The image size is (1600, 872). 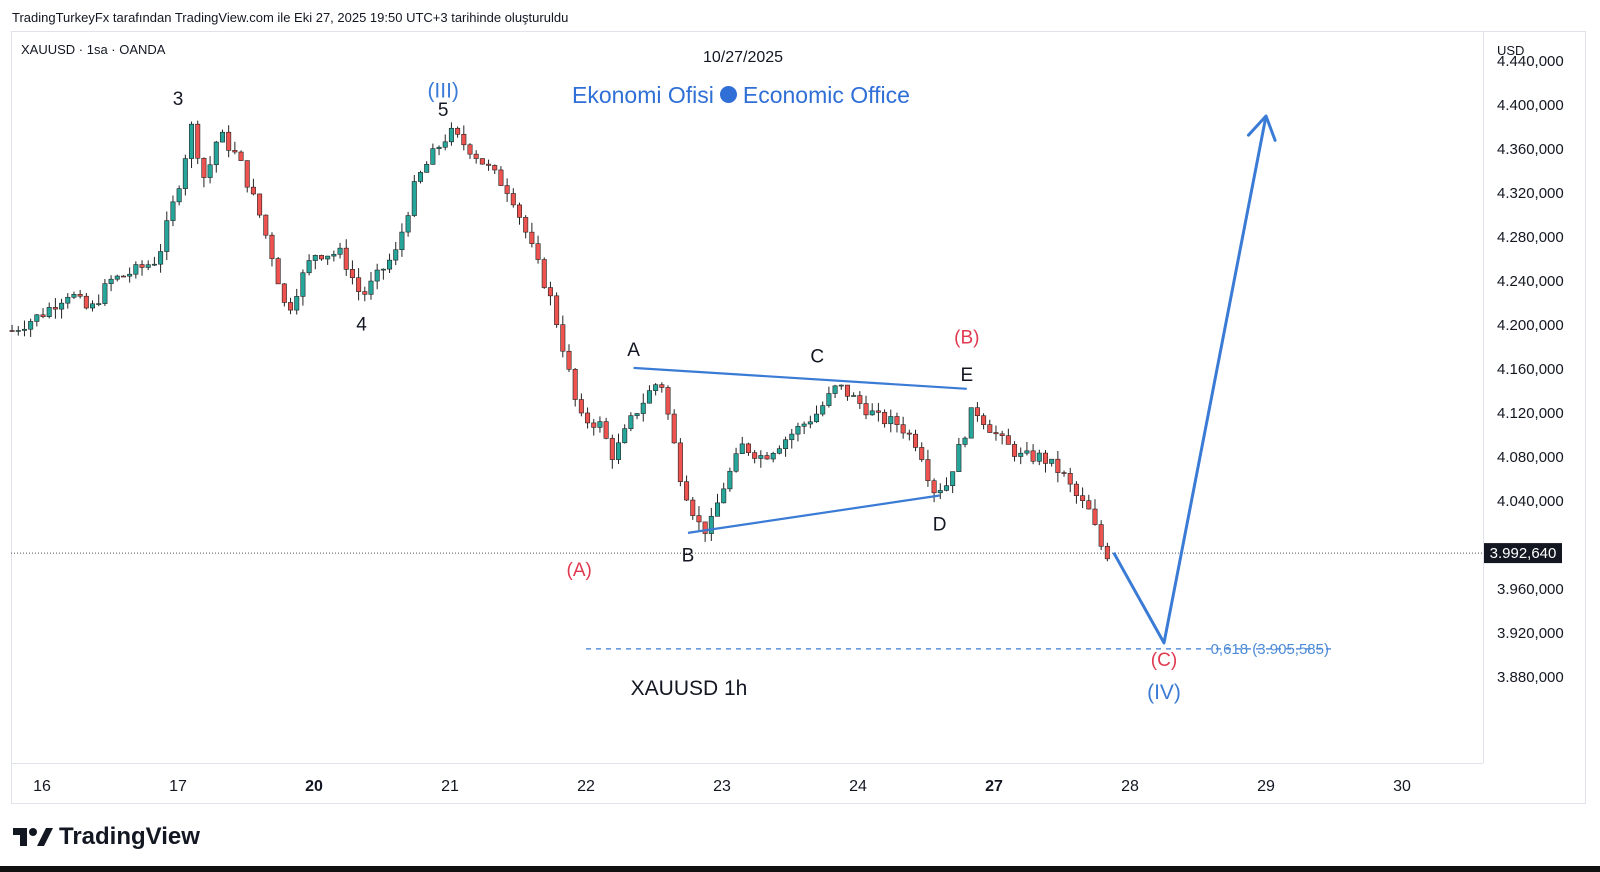 What do you see at coordinates (966, 338) in the screenshot?
I see `wave-label-red: (B)` at bounding box center [966, 338].